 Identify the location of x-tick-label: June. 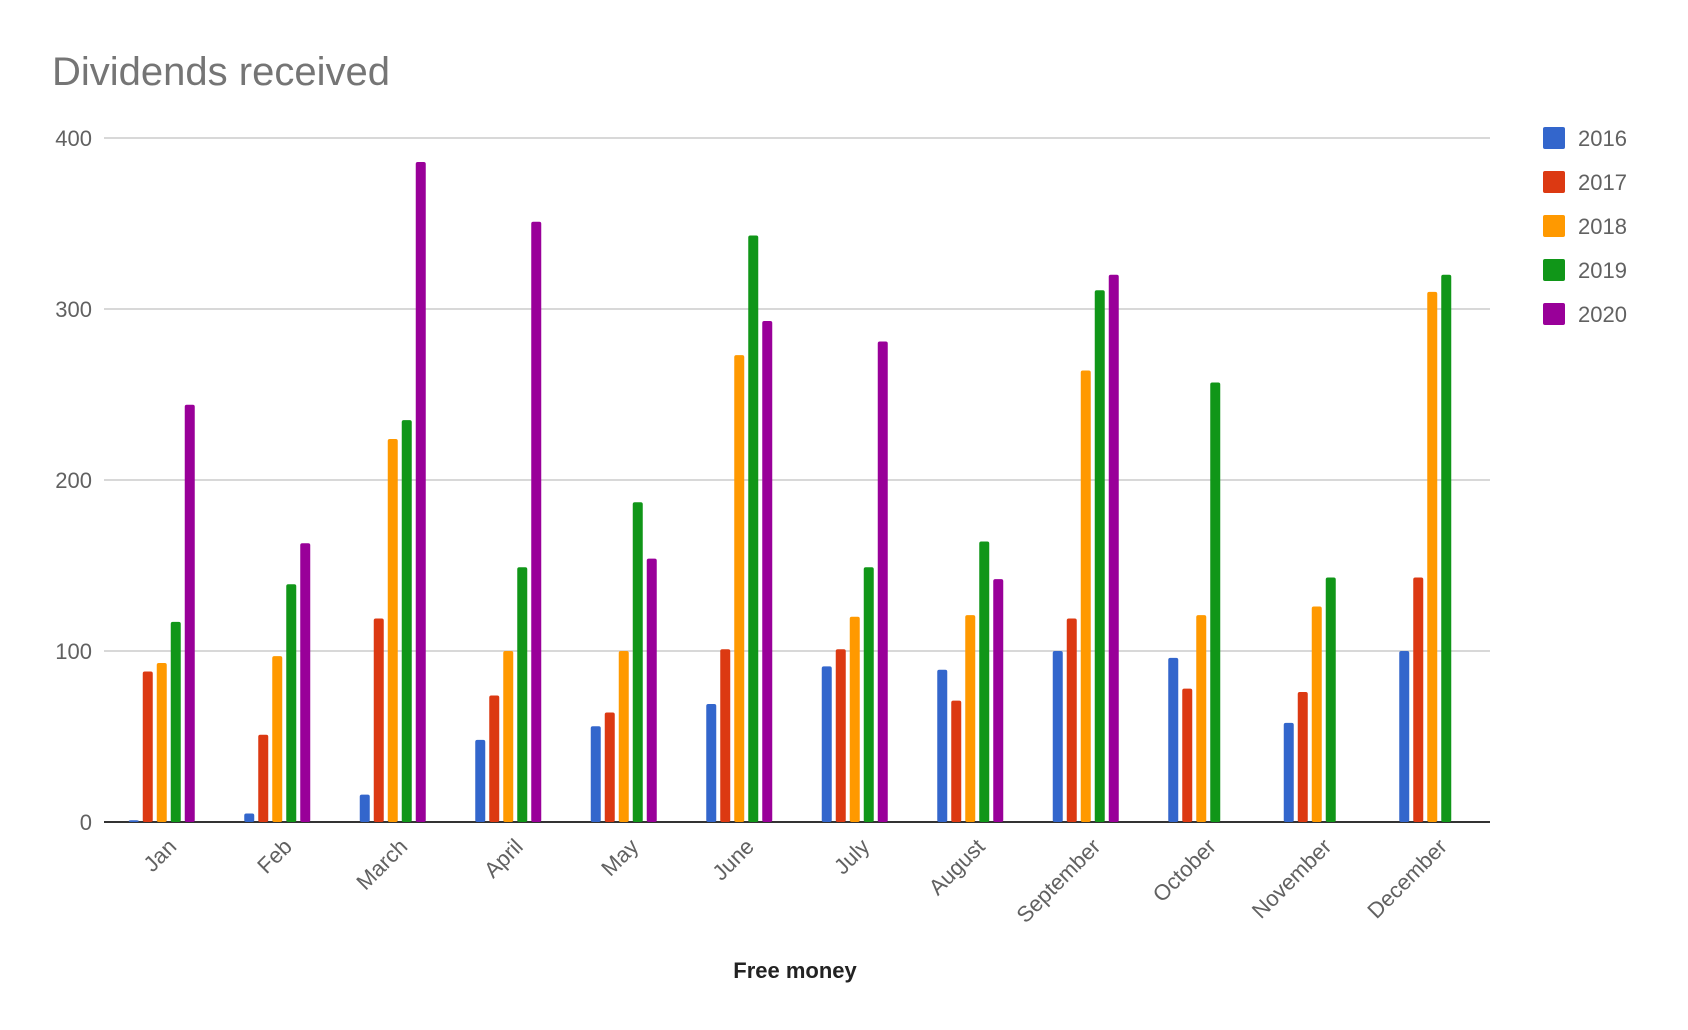
(732, 859).